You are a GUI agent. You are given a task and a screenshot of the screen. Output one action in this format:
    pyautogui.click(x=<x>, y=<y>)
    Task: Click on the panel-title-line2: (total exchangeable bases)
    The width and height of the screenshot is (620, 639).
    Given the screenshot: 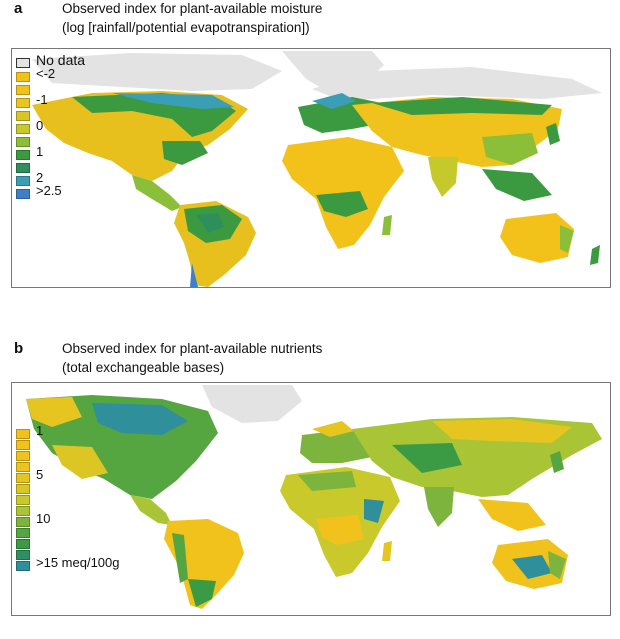 What is the action you would take?
    pyautogui.click(x=143, y=367)
    